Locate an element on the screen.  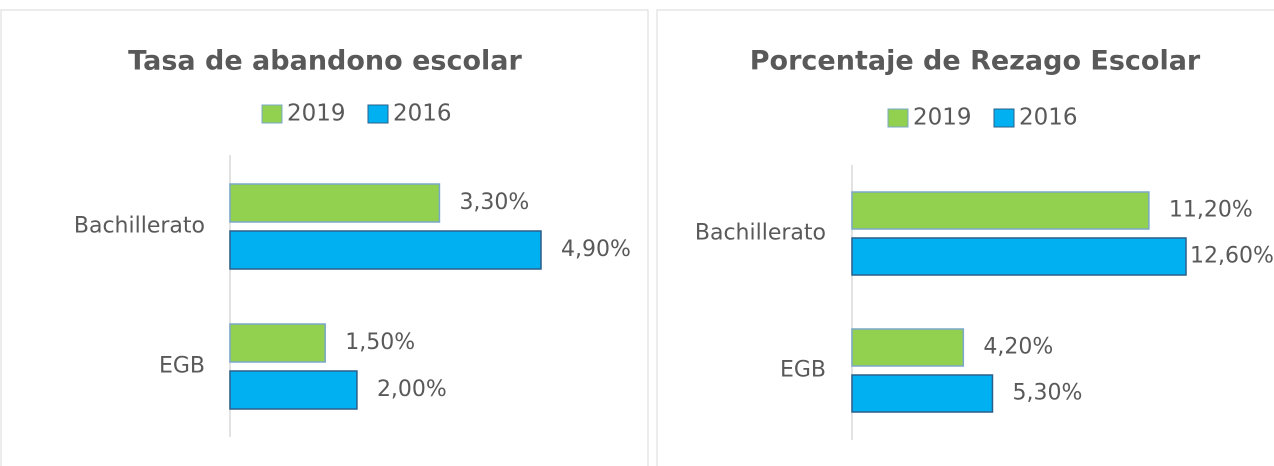
data-label: 4,20% is located at coordinates (1018, 347).